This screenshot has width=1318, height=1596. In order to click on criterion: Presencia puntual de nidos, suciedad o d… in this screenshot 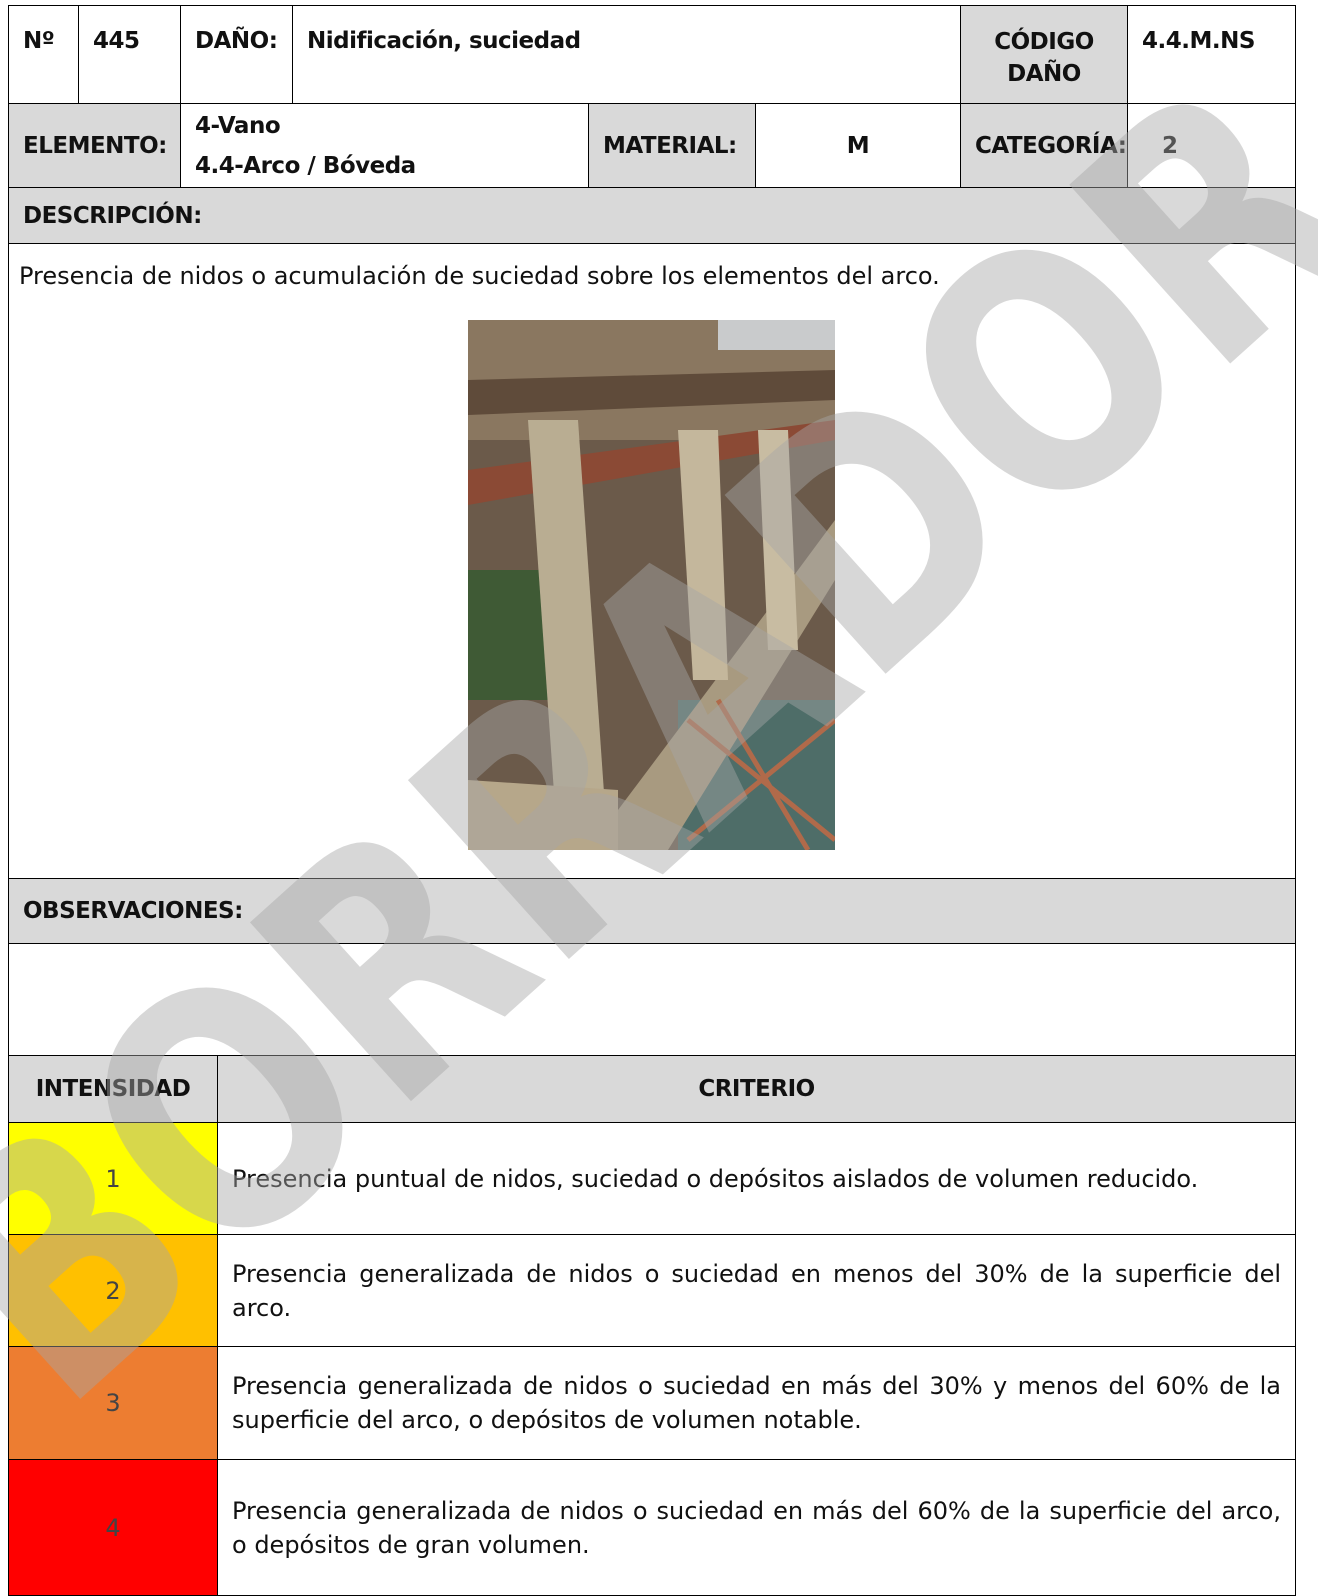, I will do `click(756, 1178)`.